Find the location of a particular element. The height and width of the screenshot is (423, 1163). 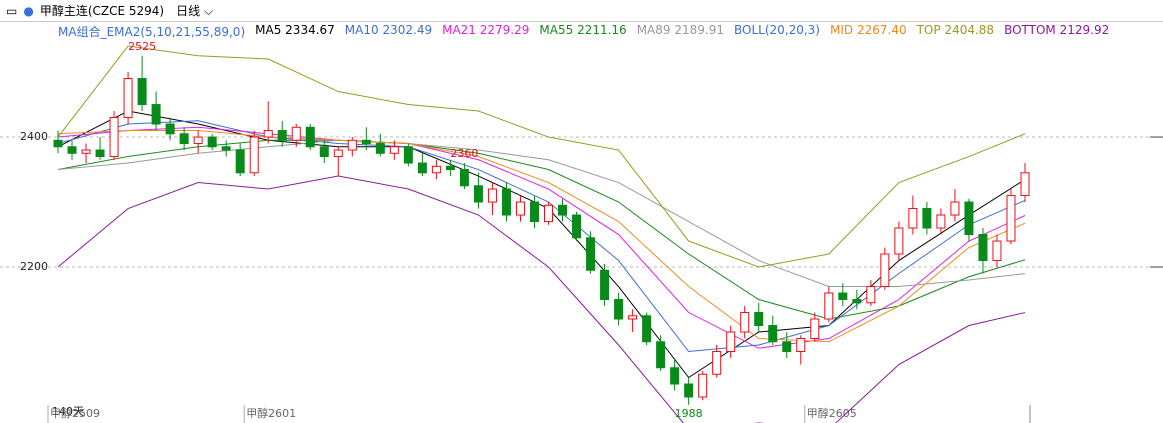

period-text: 日线 is located at coordinates (188, 11).